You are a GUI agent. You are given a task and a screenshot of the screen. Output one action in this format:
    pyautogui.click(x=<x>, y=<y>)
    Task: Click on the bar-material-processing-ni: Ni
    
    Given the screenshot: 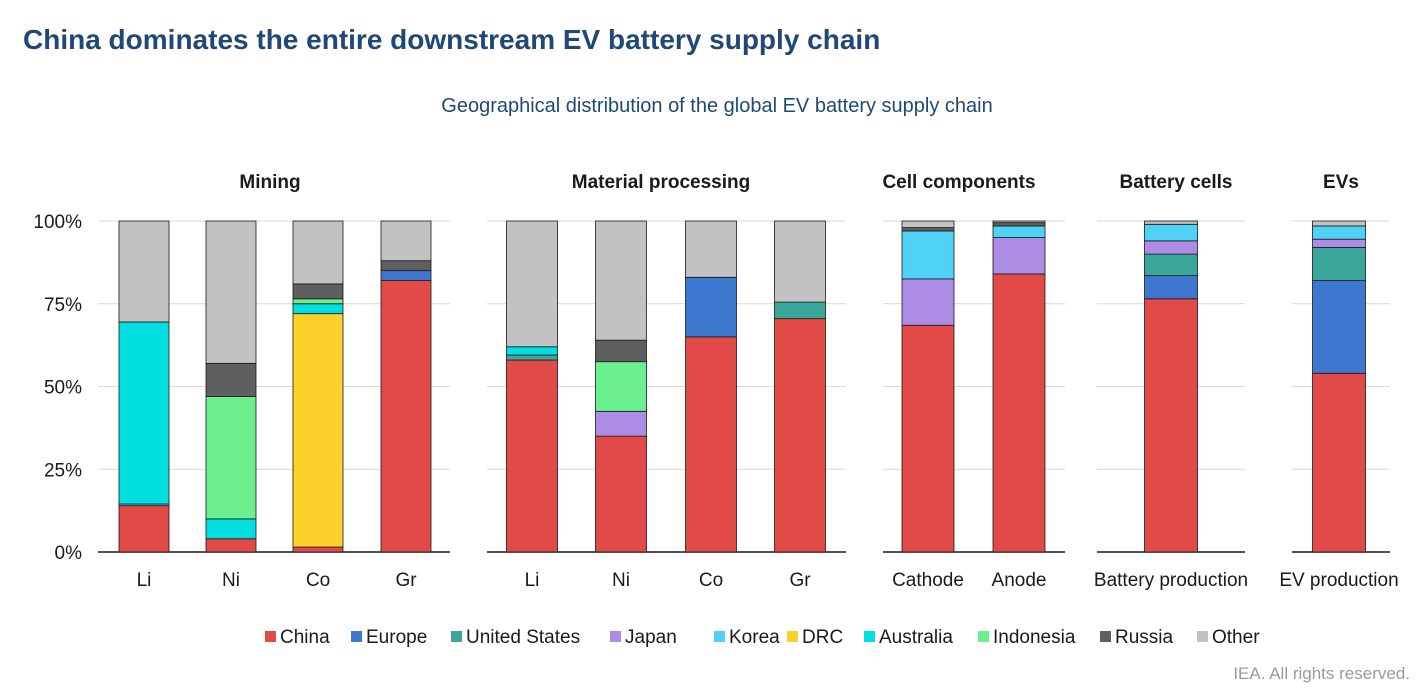 What is the action you would take?
    pyautogui.click(x=621, y=405)
    